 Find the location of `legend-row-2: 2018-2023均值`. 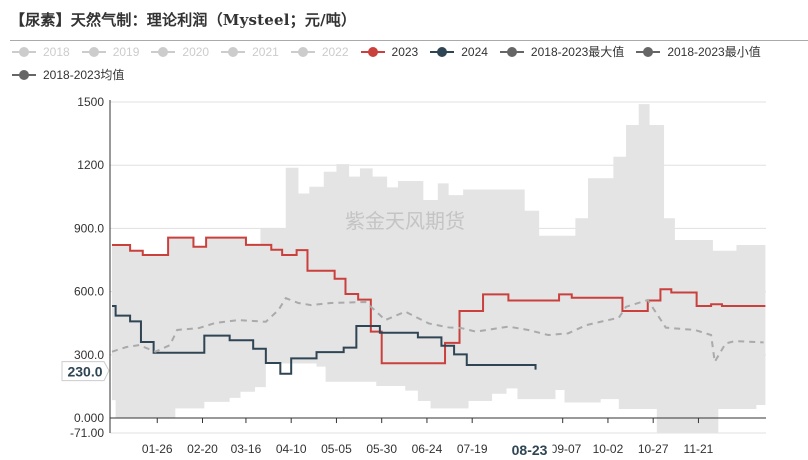

legend-row-2: 2018-2023均值 is located at coordinates (74, 74).